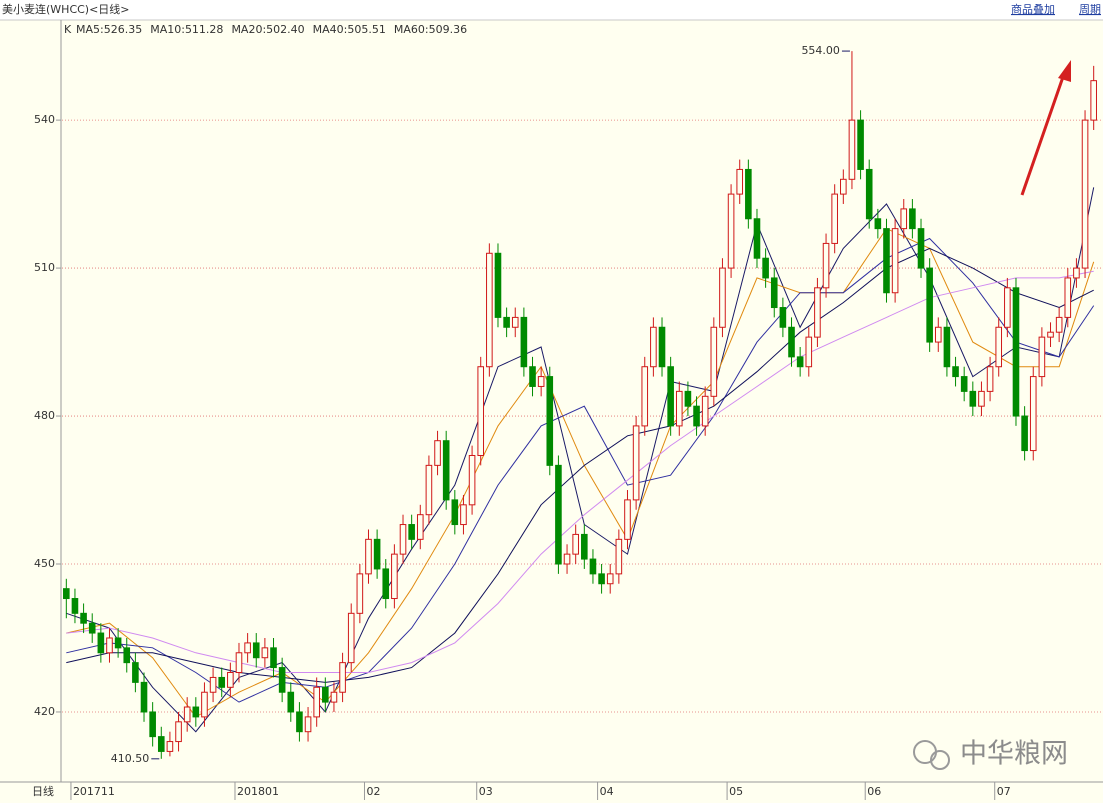 The image size is (1103, 803). I want to click on x-tick-label: 06, so click(874, 791).